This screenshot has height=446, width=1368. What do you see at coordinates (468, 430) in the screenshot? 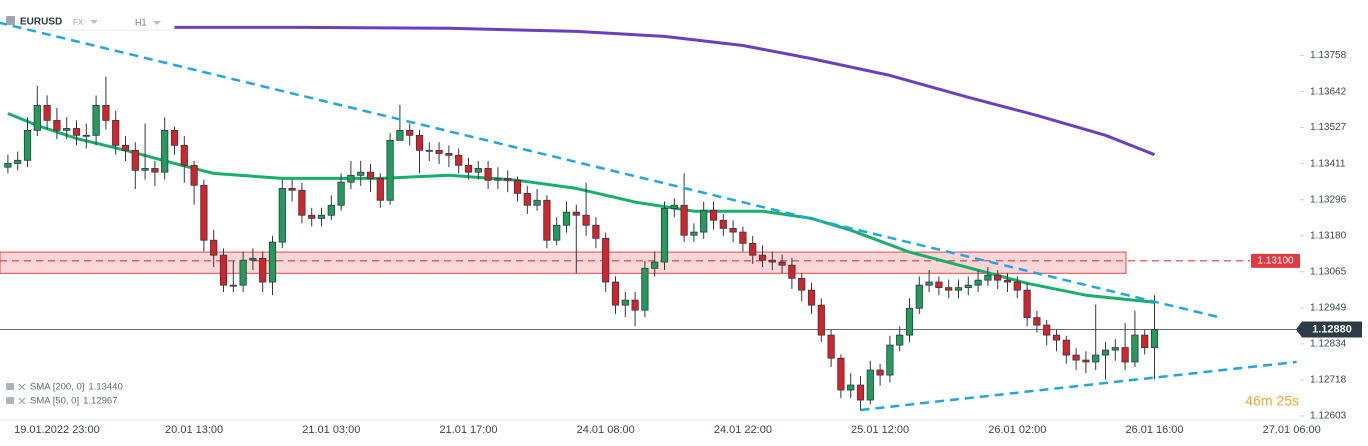
I see `x-tick-label: 21.01 17:00` at bounding box center [468, 430].